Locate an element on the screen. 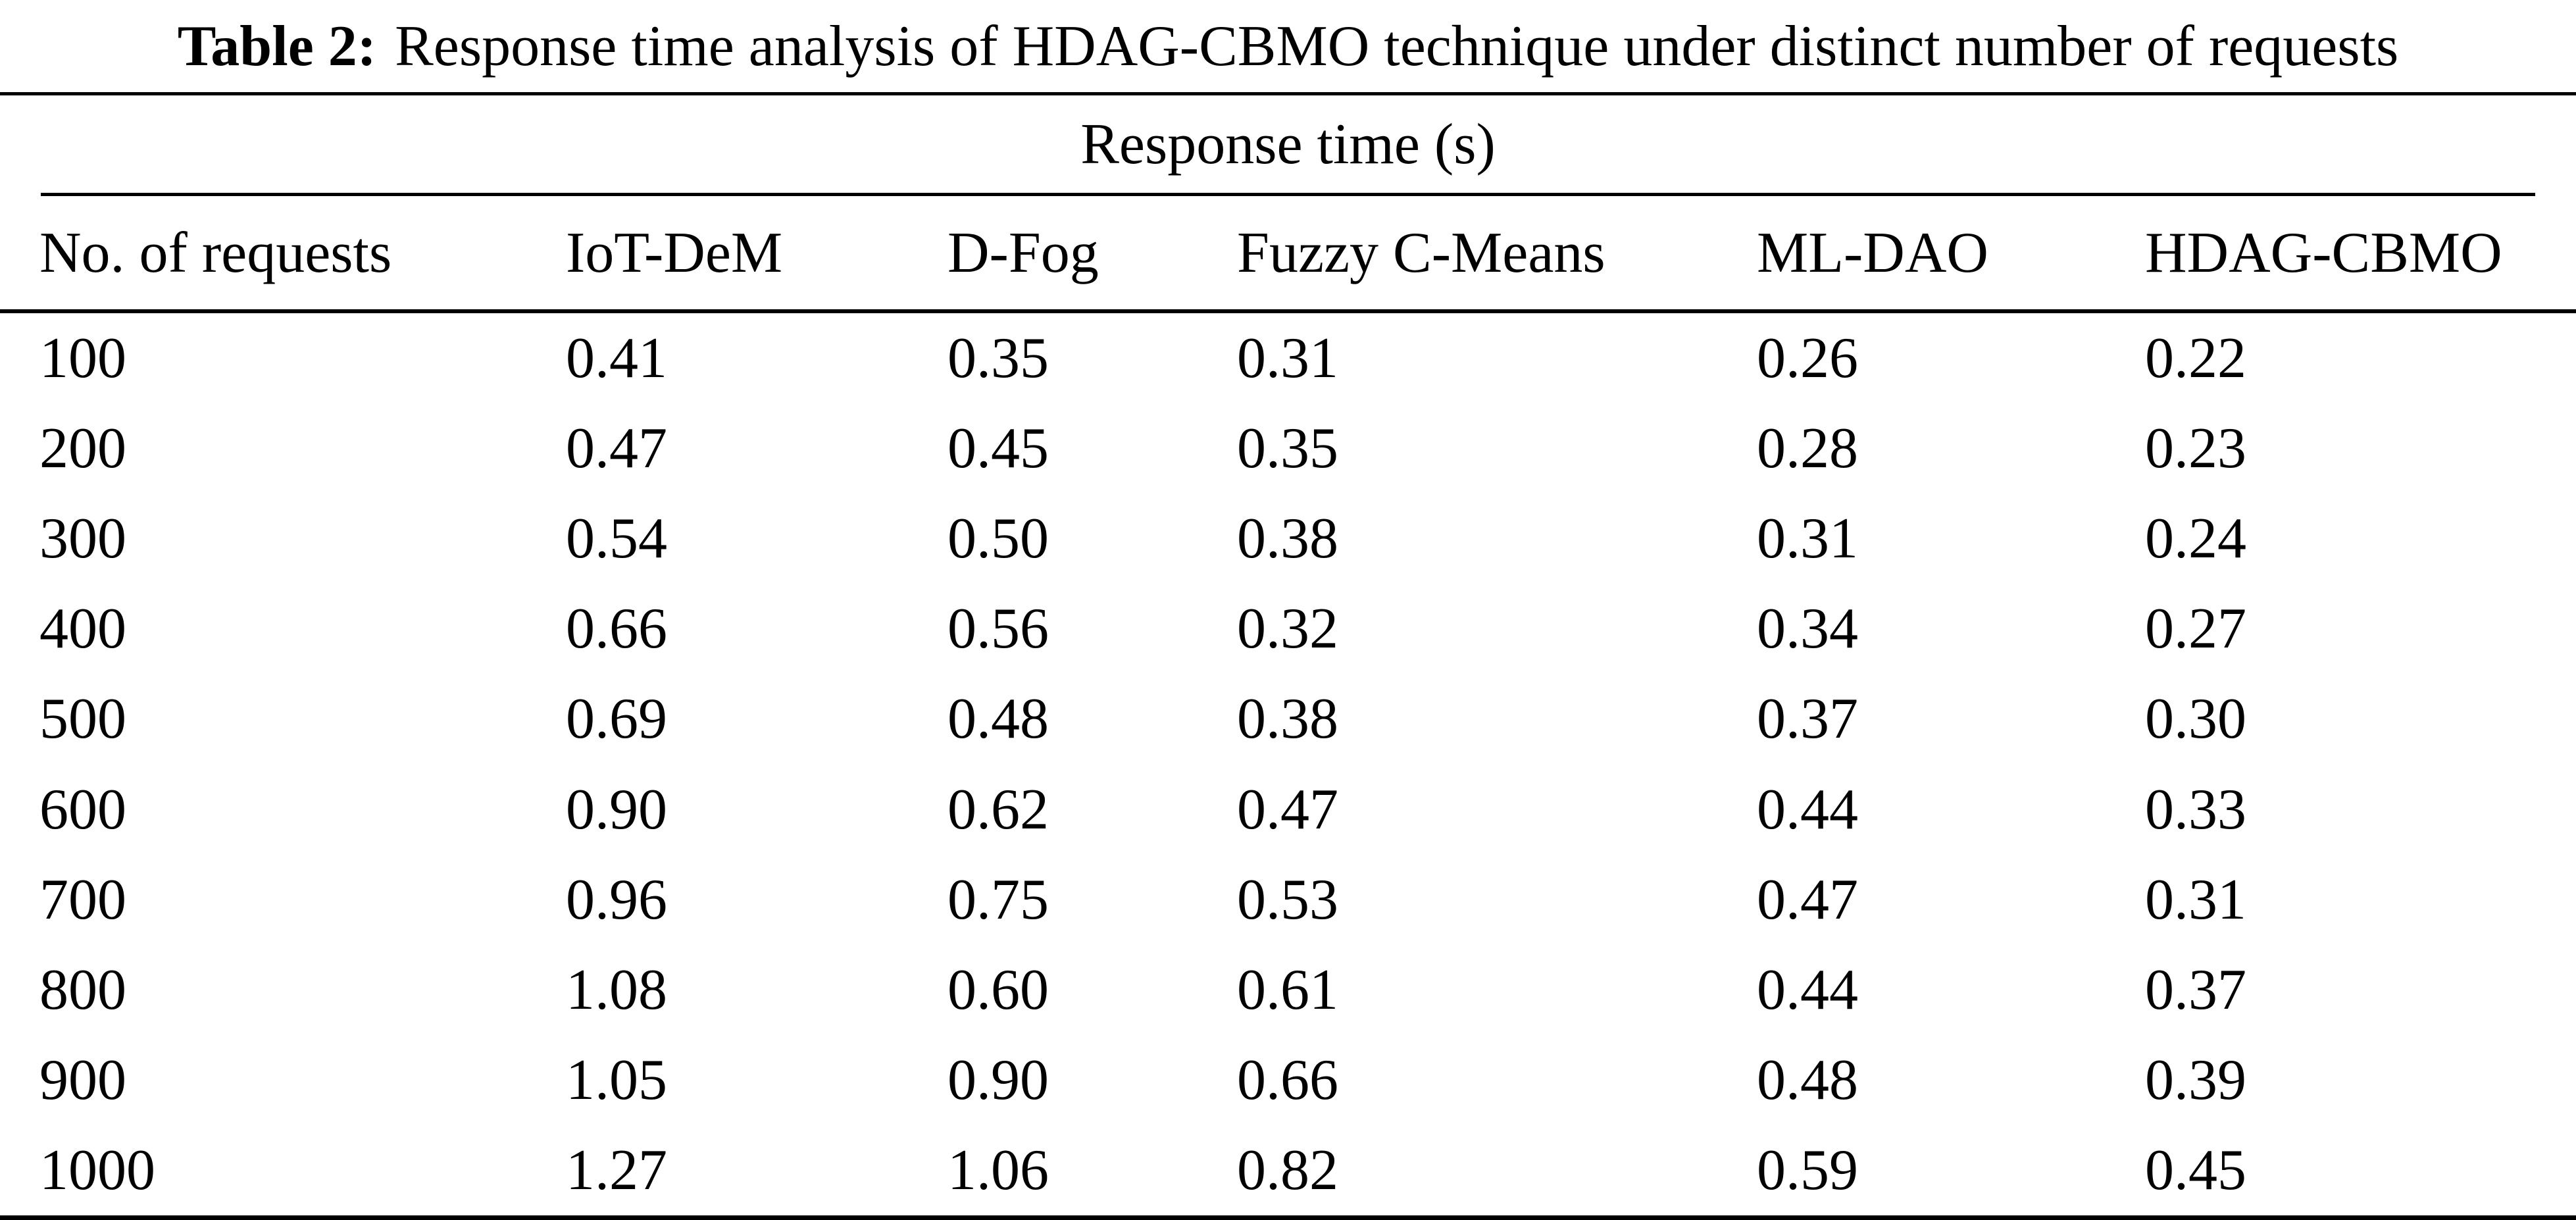 This screenshot has width=2576, height=1220. response-time-cell: 0.30 is located at coordinates (2195, 719).